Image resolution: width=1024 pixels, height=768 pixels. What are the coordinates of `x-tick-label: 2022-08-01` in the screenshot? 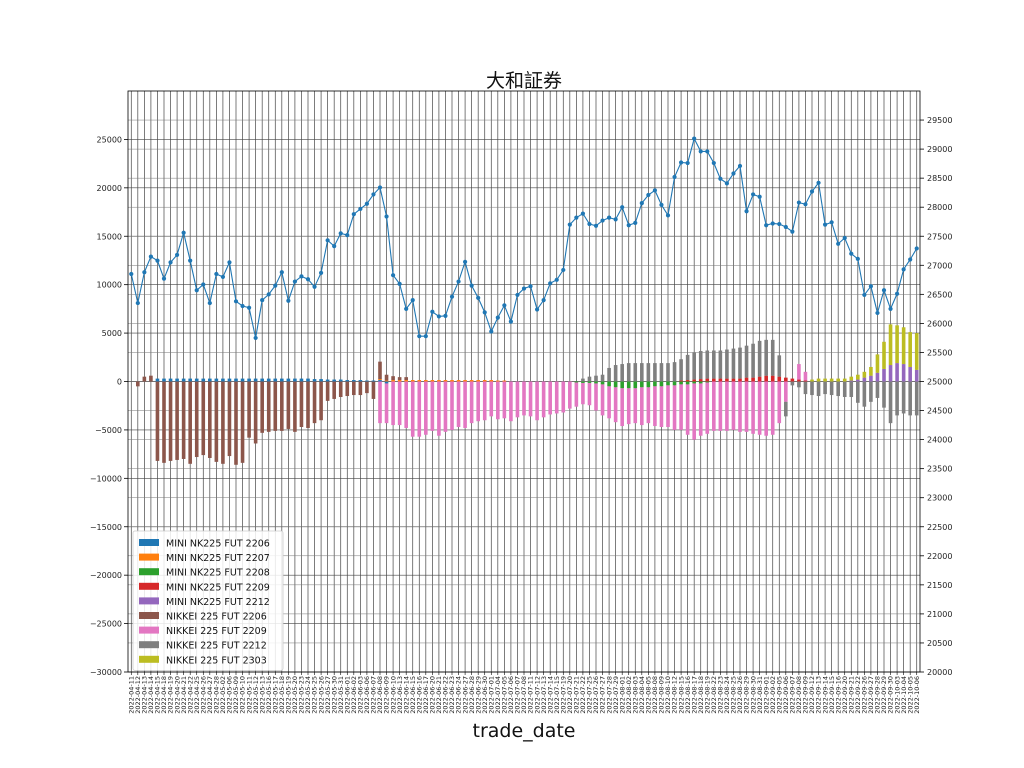 It's located at (622, 695).